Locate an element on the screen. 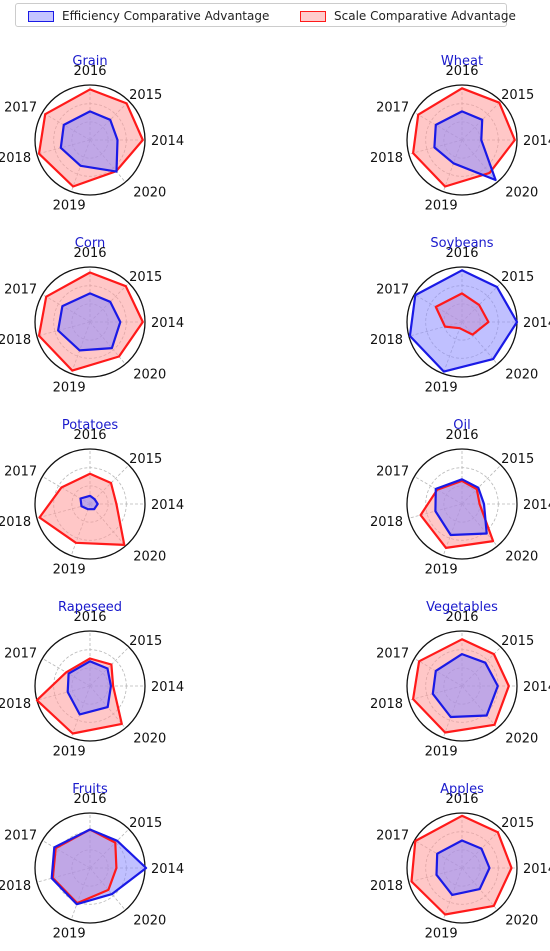  scale-polygon-fill is located at coordinates (82, 509).